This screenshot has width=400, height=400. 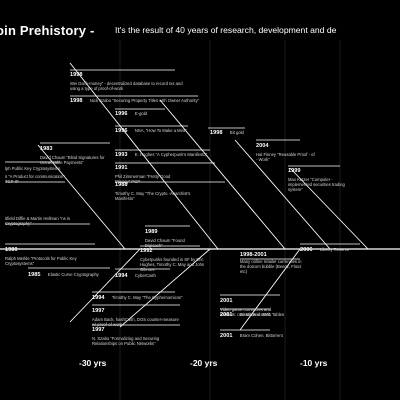 I want to click on event-1996-nsa-mint: 1996 NSA, “How To Make a Mint”, so click(x=151, y=127).